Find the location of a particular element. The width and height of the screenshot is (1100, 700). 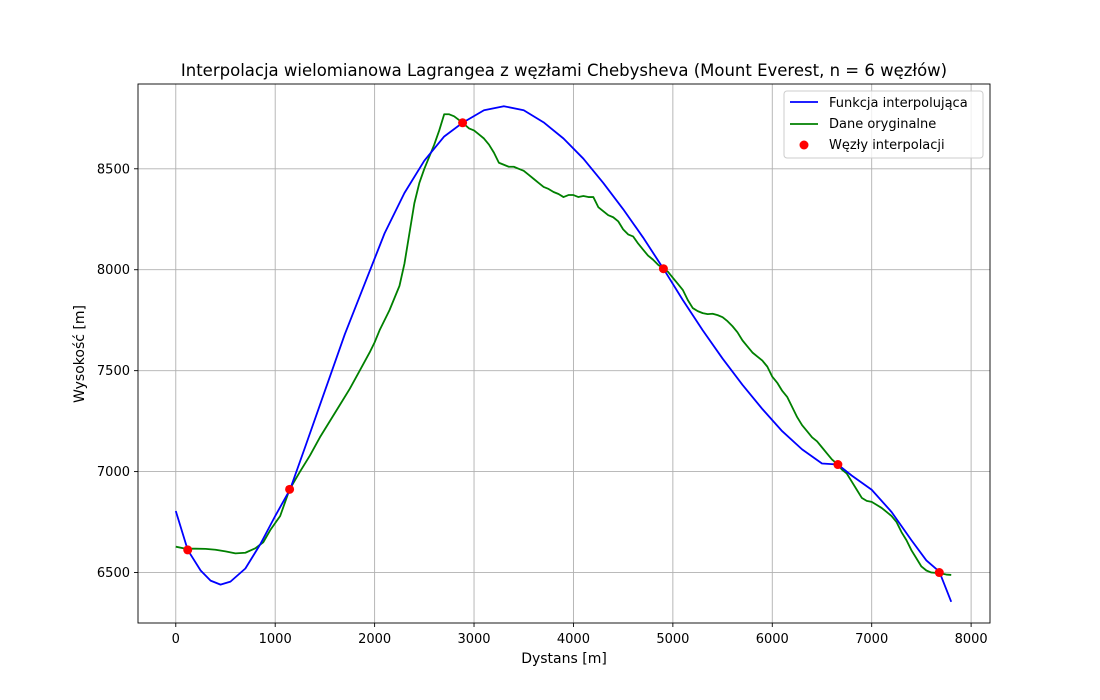

x-axis-label: Dystans [m] is located at coordinates (564, 659).